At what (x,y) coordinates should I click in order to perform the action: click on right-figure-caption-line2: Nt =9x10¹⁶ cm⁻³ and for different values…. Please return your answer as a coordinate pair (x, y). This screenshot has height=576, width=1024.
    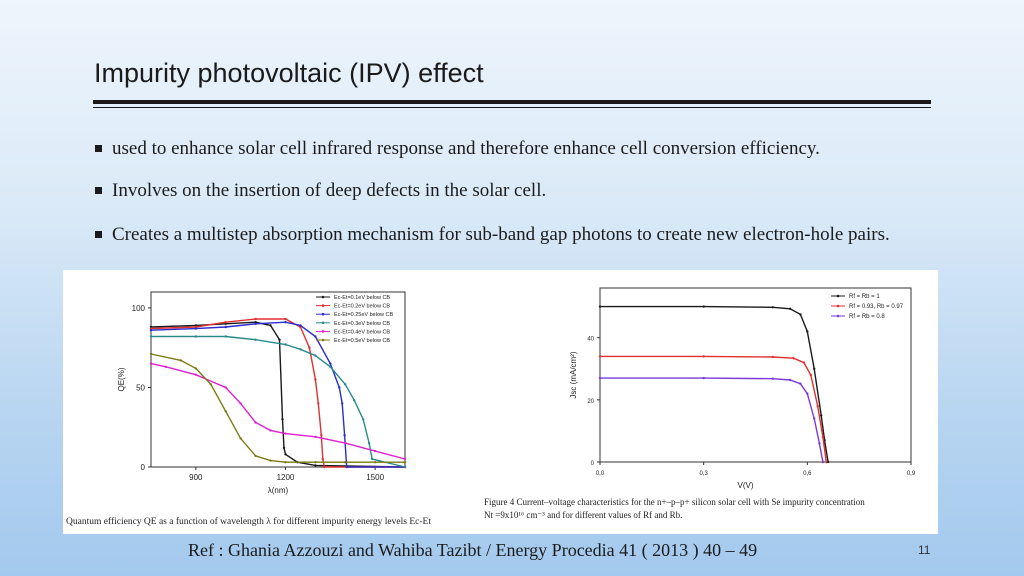
    Looking at the image, I should click on (583, 515).